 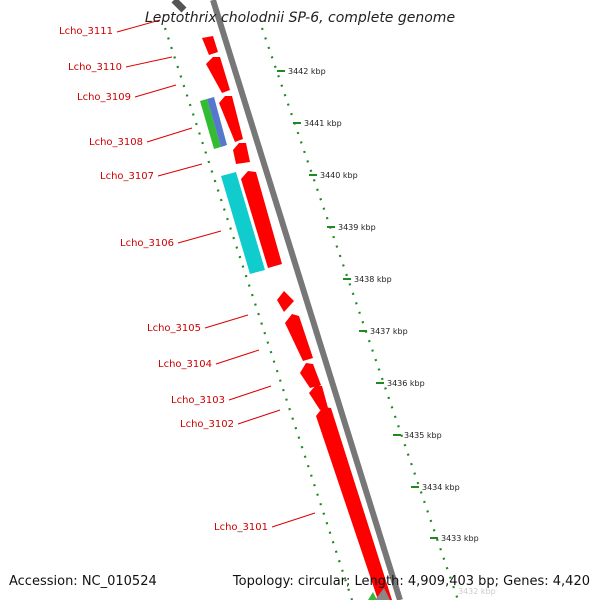 I want to click on accession-text: Accession: NC_010524, so click(x=83, y=581).